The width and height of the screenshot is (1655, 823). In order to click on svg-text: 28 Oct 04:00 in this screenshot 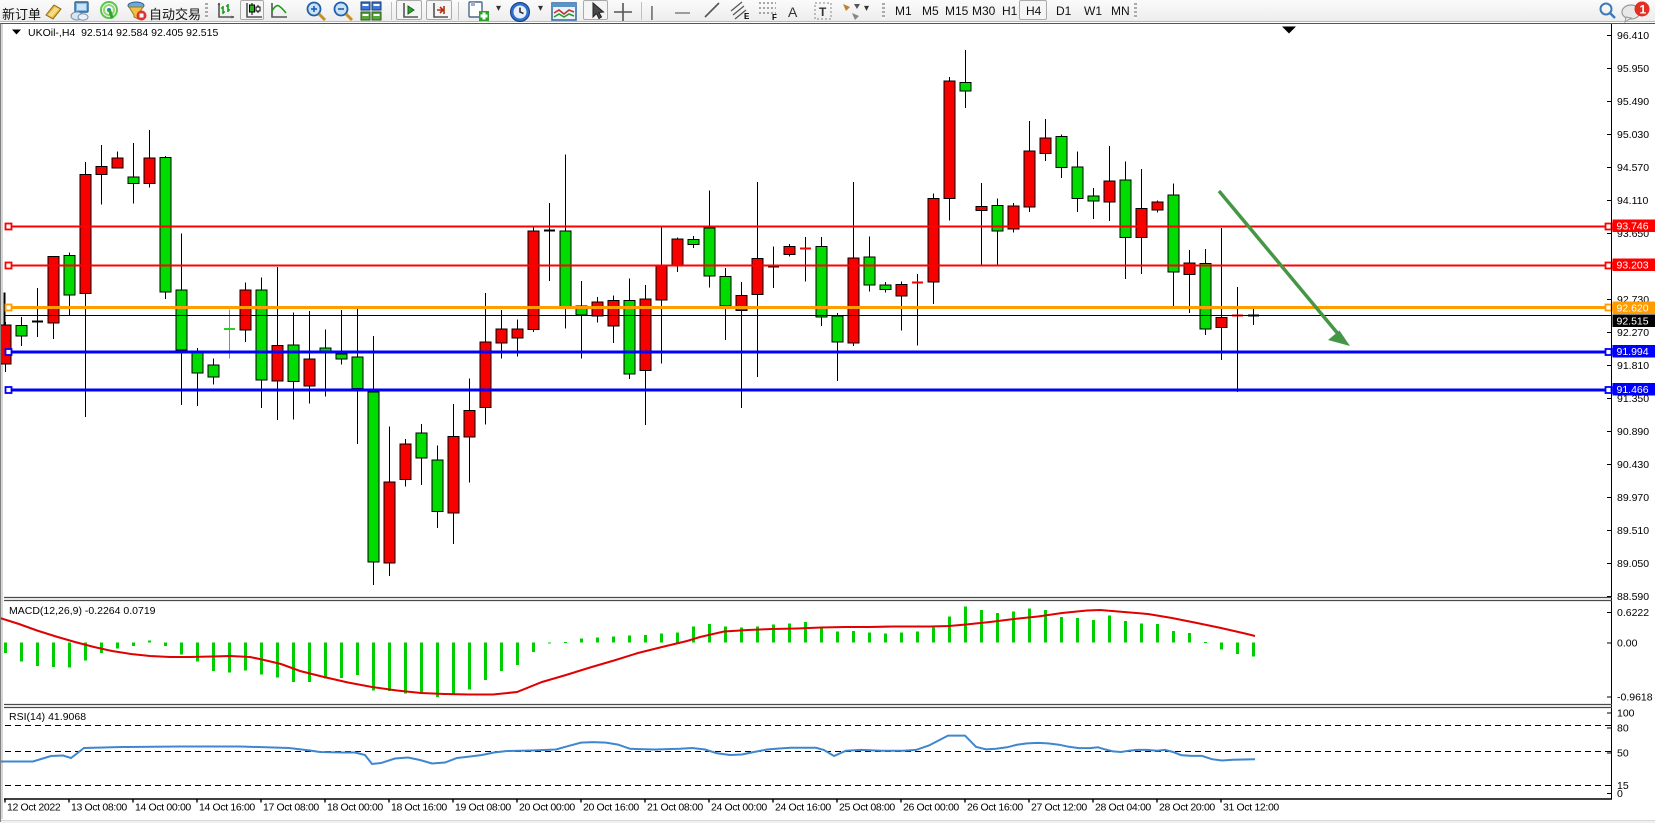, I will do `click(1123, 808)`.